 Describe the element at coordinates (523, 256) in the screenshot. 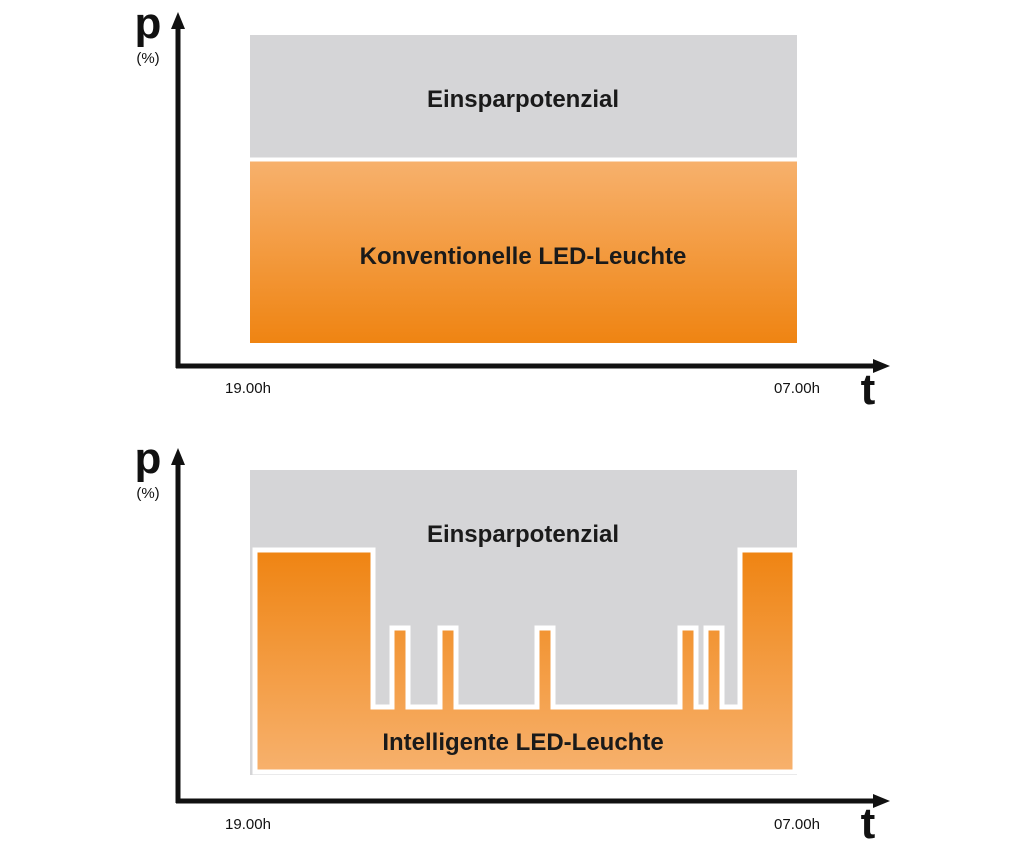

I see `conventional-led-label: Konventionelle LED-Leuchte` at that location.